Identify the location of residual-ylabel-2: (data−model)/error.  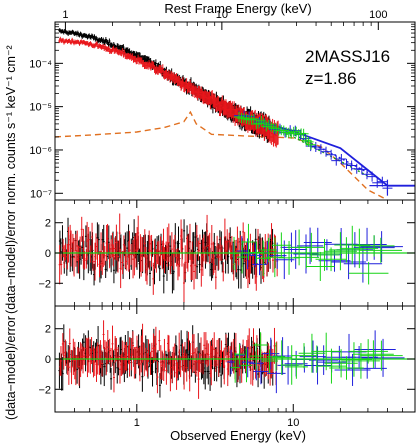
(11, 368).